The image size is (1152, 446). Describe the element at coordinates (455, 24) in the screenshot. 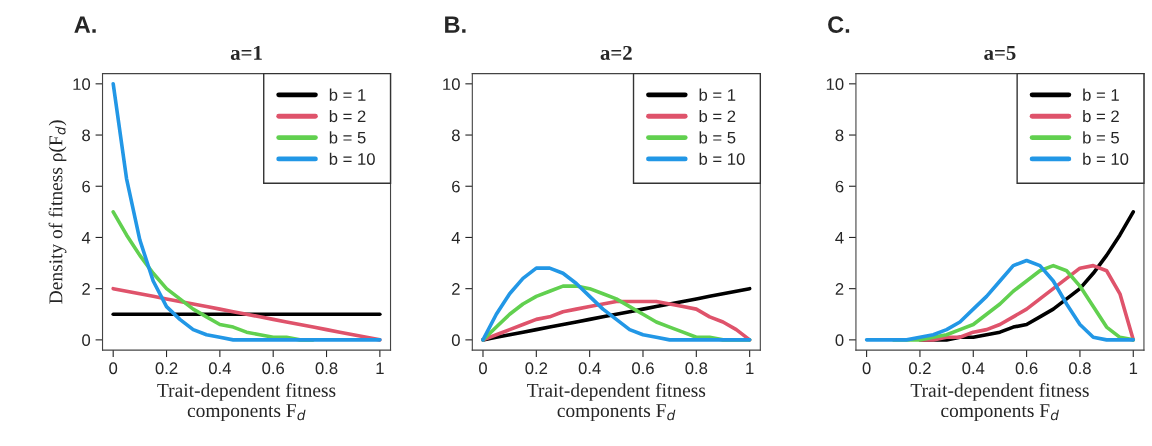

I see `text: B.` at that location.